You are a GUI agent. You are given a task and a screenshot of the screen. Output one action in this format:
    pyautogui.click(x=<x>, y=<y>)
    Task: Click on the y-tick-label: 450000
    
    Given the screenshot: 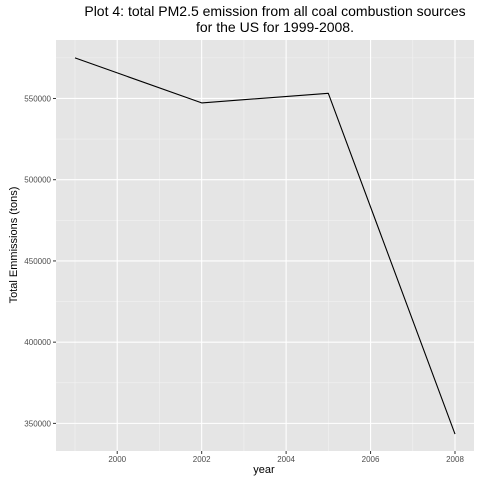 What is the action you would take?
    pyautogui.click(x=37, y=261)
    